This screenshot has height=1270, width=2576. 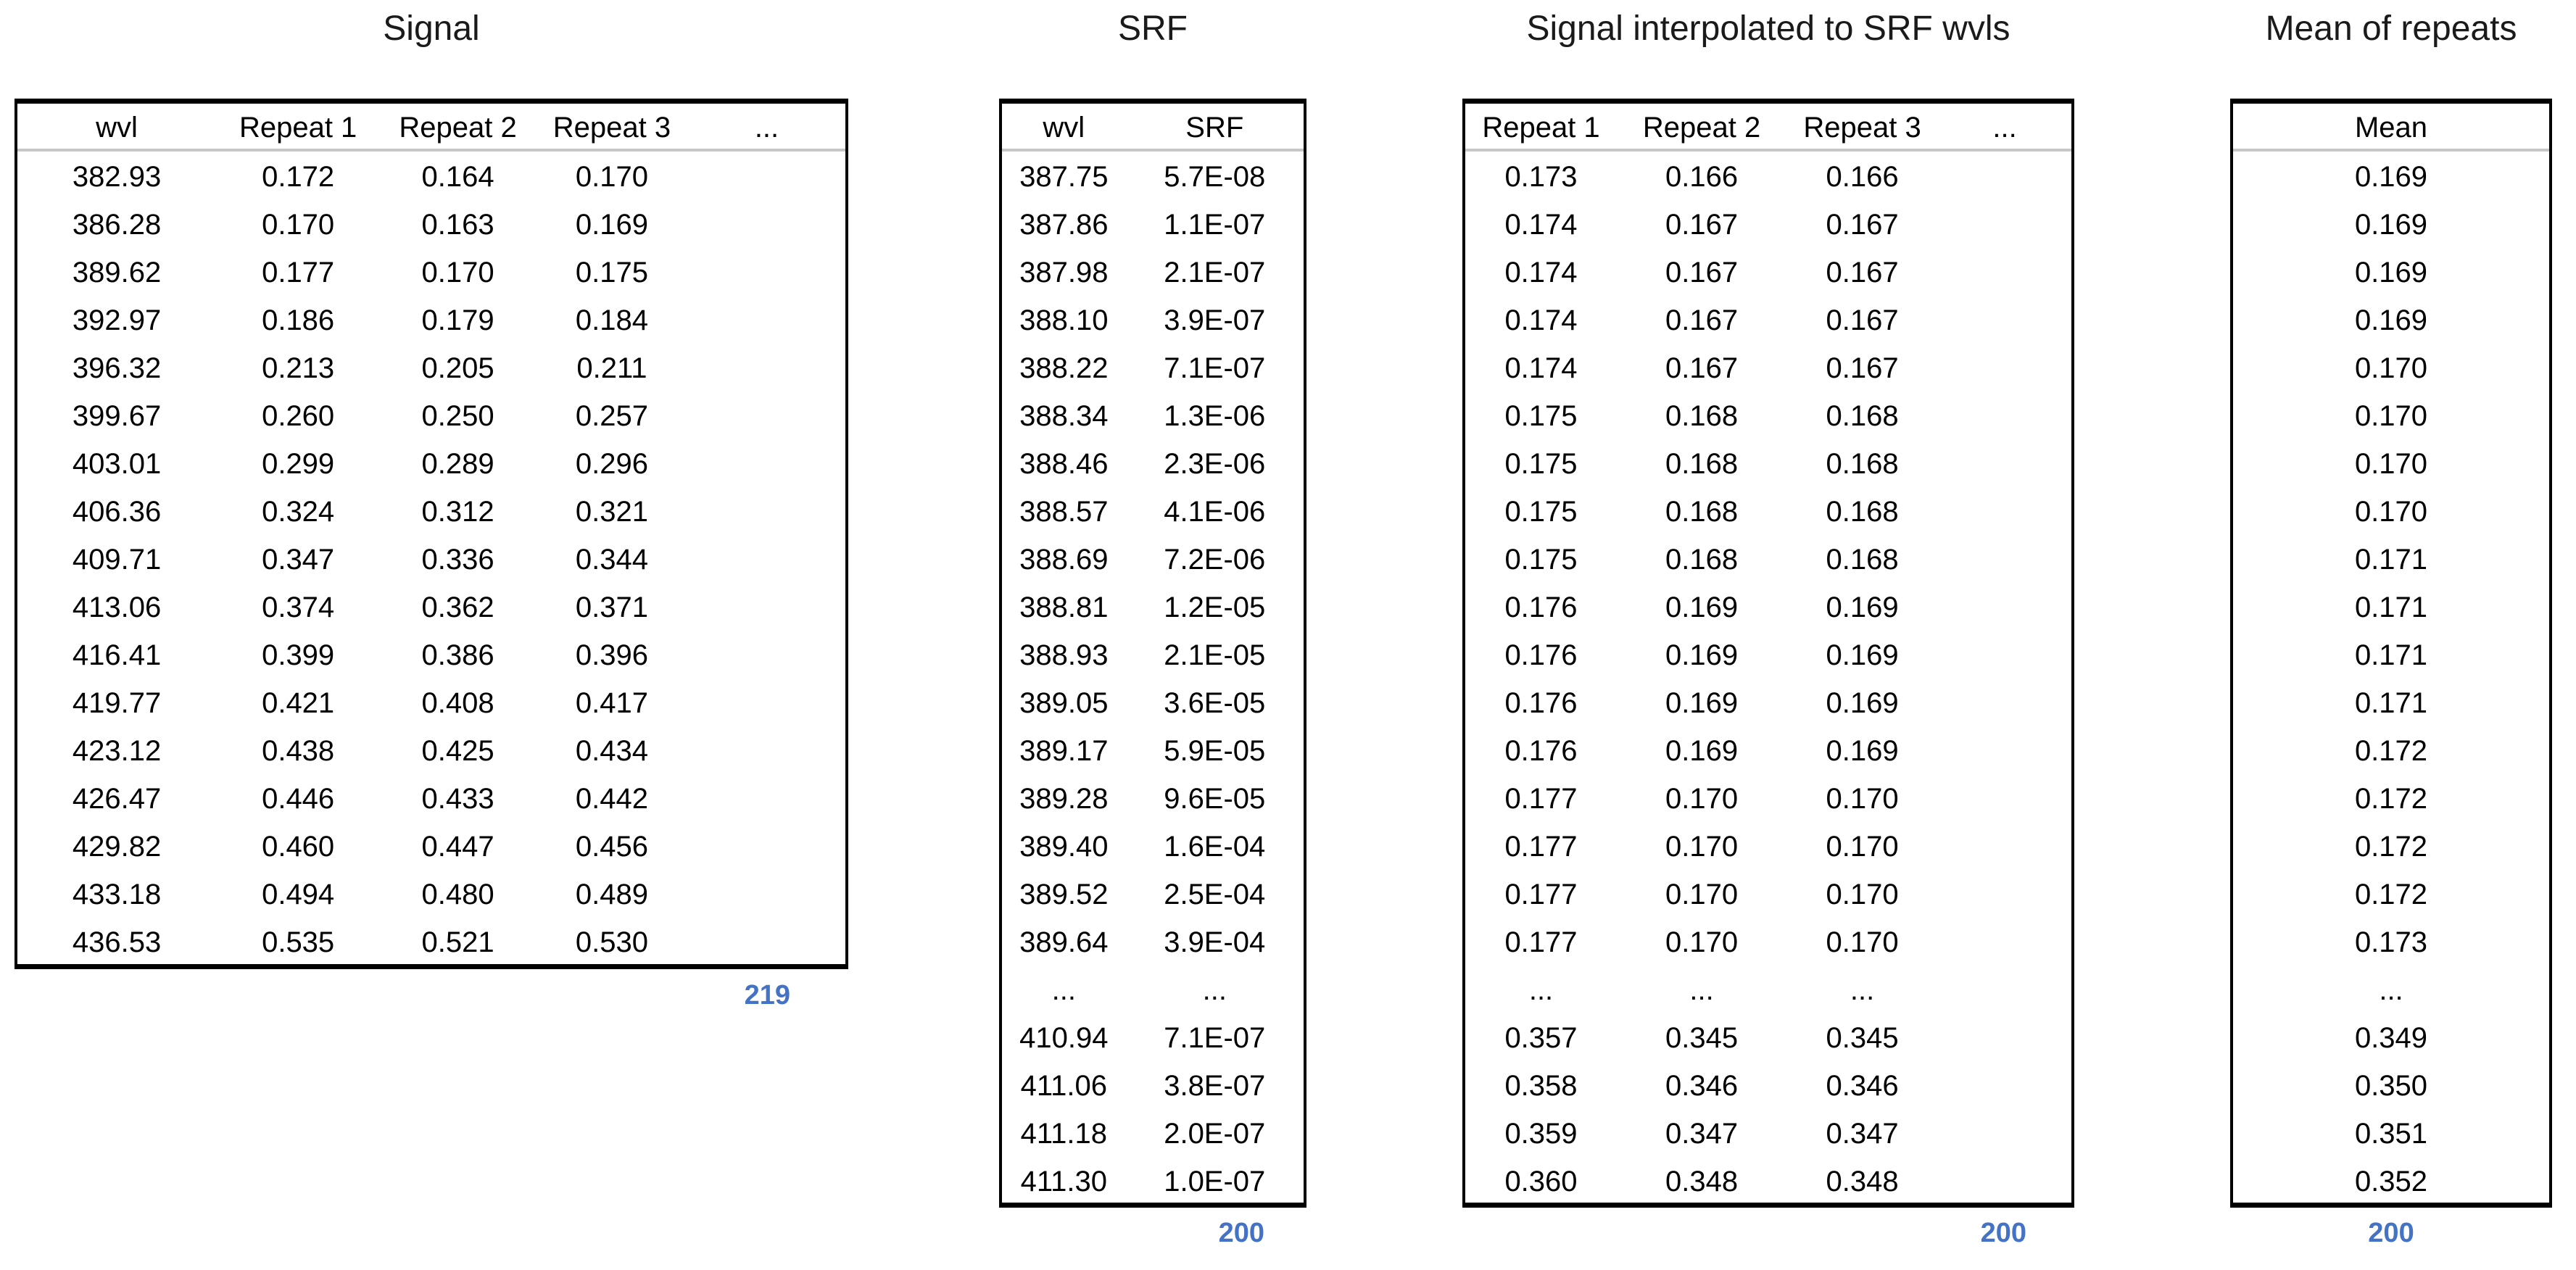 I want to click on table-cell: 0.336, so click(x=458, y=560).